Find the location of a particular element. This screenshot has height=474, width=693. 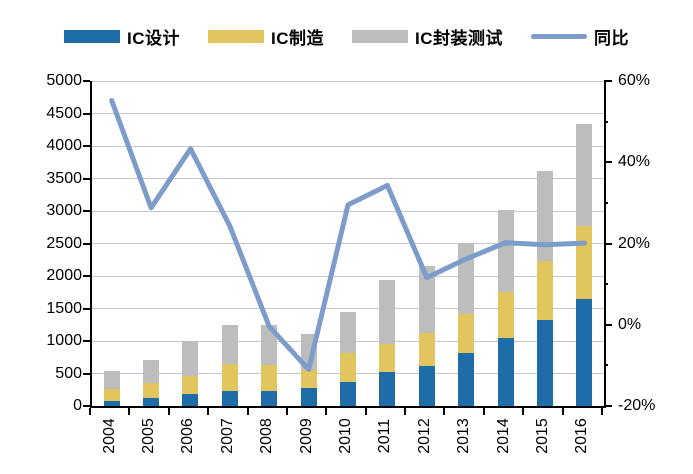

legend-swatch-ic-packaging-testing is located at coordinates (380, 36).